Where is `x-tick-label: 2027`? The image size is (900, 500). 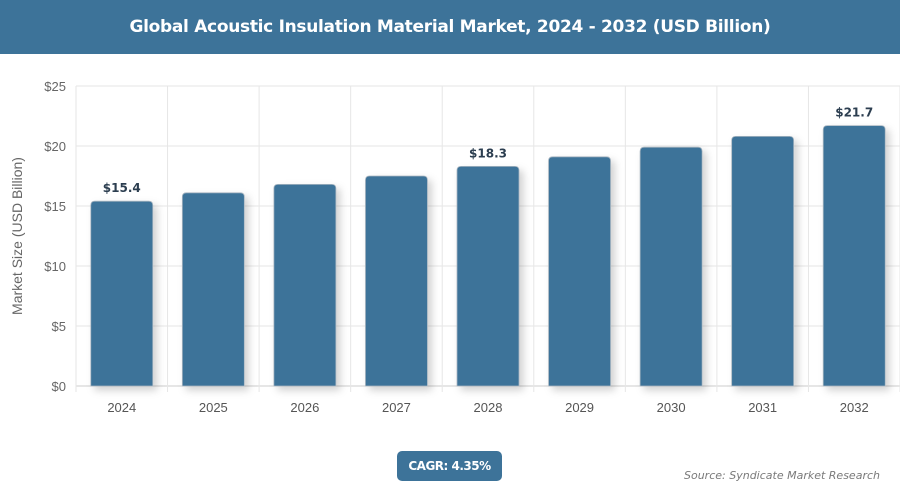 x-tick-label: 2027 is located at coordinates (396, 407).